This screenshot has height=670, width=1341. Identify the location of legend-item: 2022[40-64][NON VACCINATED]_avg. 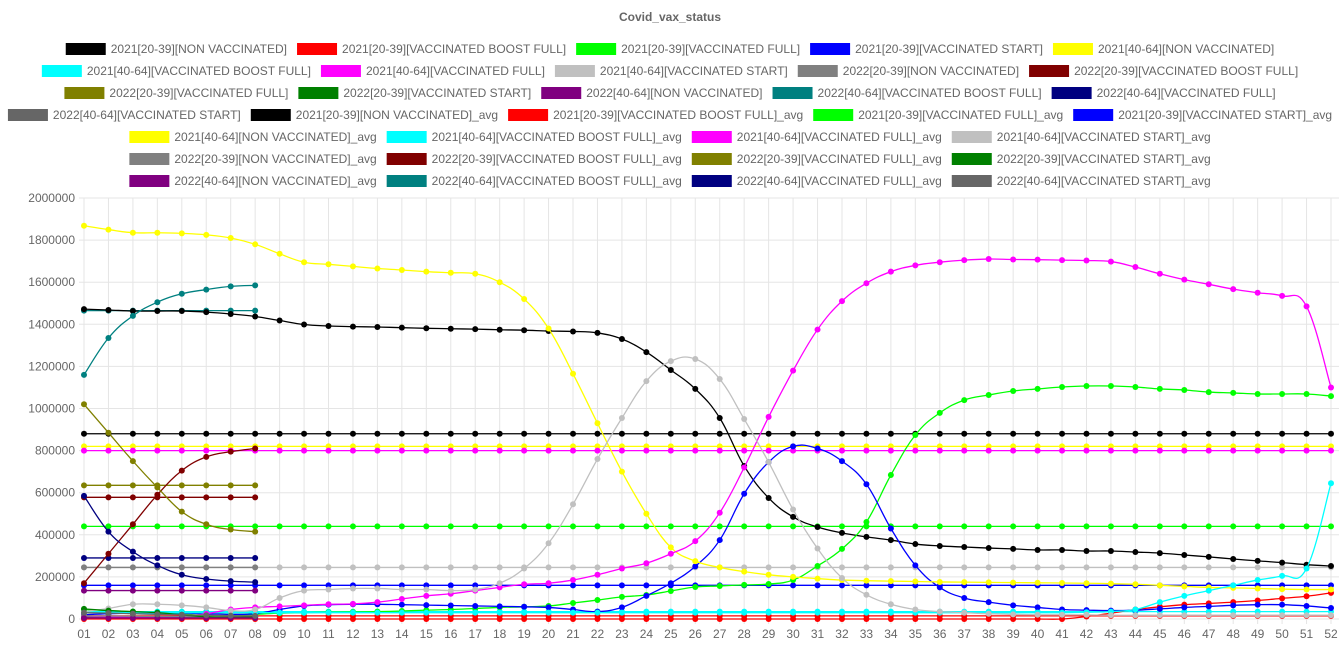
(253, 181).